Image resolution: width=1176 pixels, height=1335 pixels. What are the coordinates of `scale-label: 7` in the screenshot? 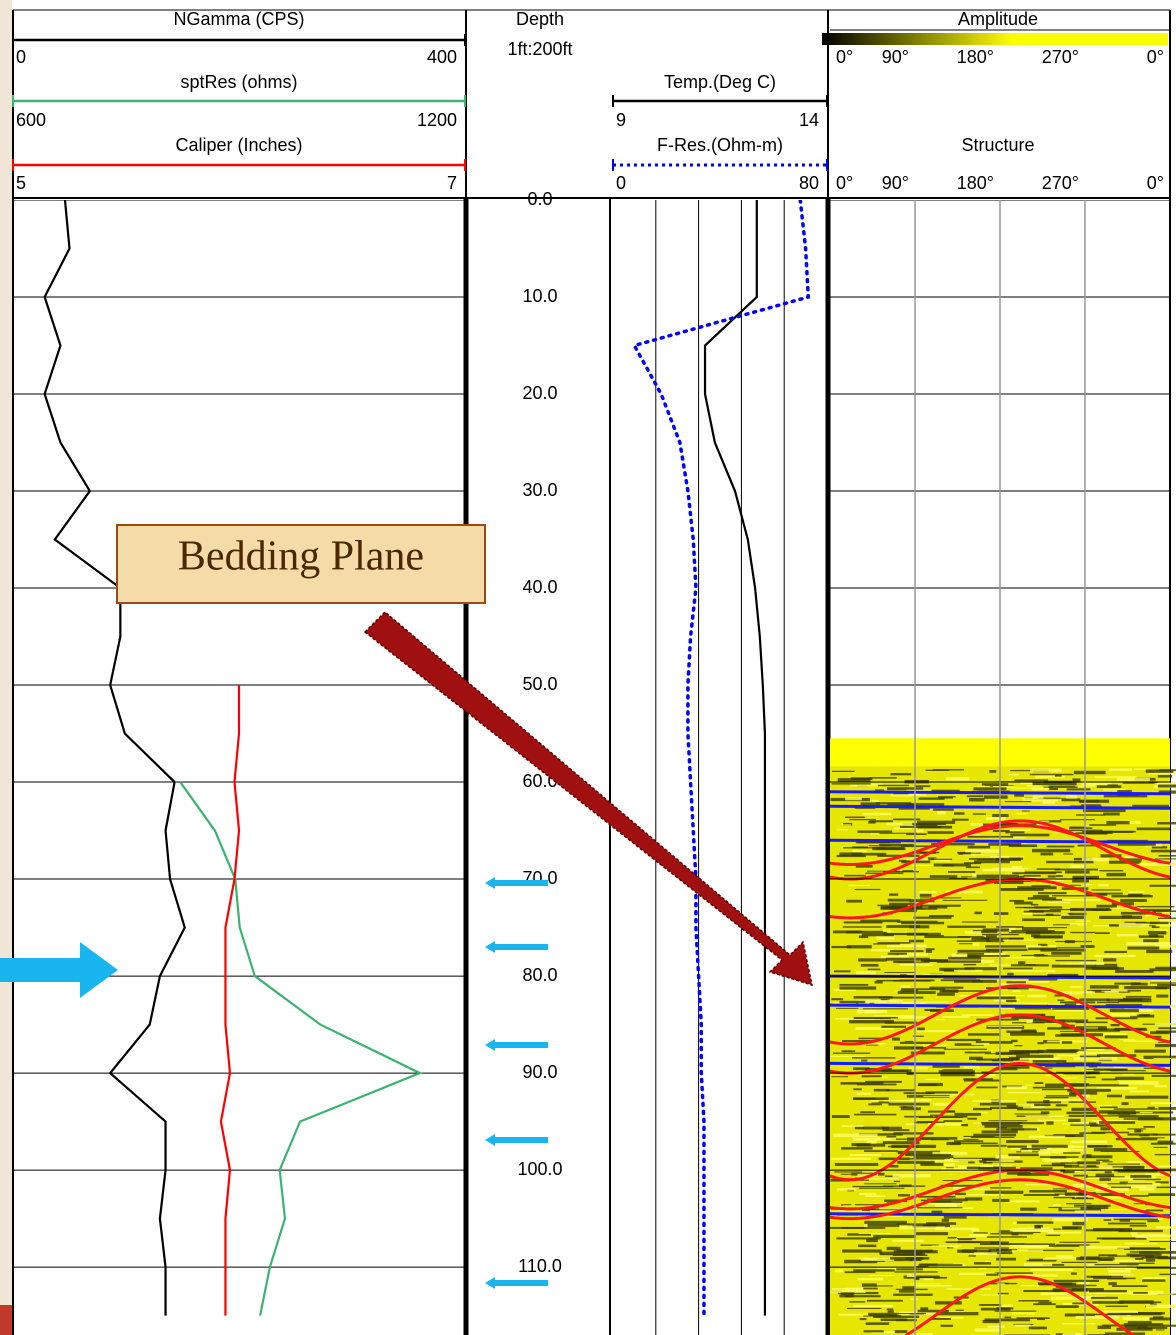 It's located at (452, 183).